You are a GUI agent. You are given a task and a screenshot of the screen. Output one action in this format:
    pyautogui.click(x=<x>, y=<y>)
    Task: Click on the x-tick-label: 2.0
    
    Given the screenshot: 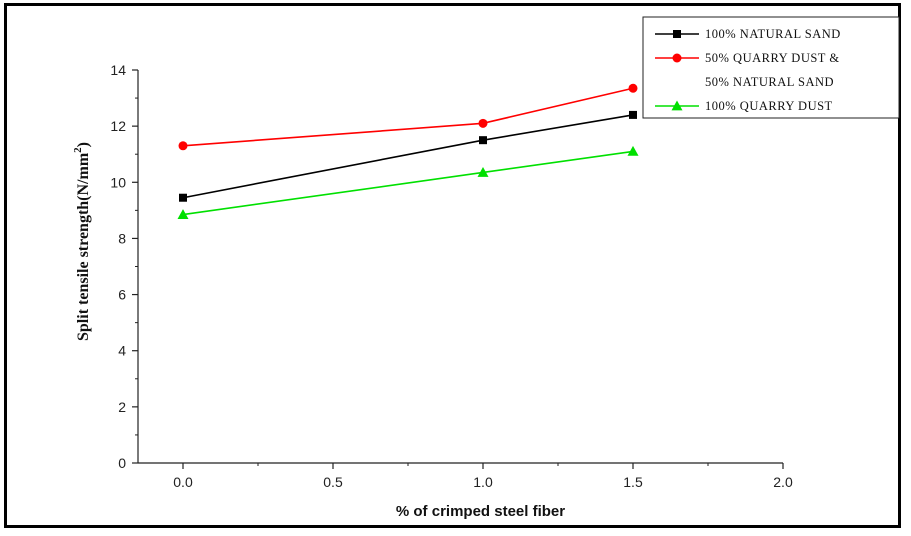 What is the action you would take?
    pyautogui.click(x=783, y=482)
    